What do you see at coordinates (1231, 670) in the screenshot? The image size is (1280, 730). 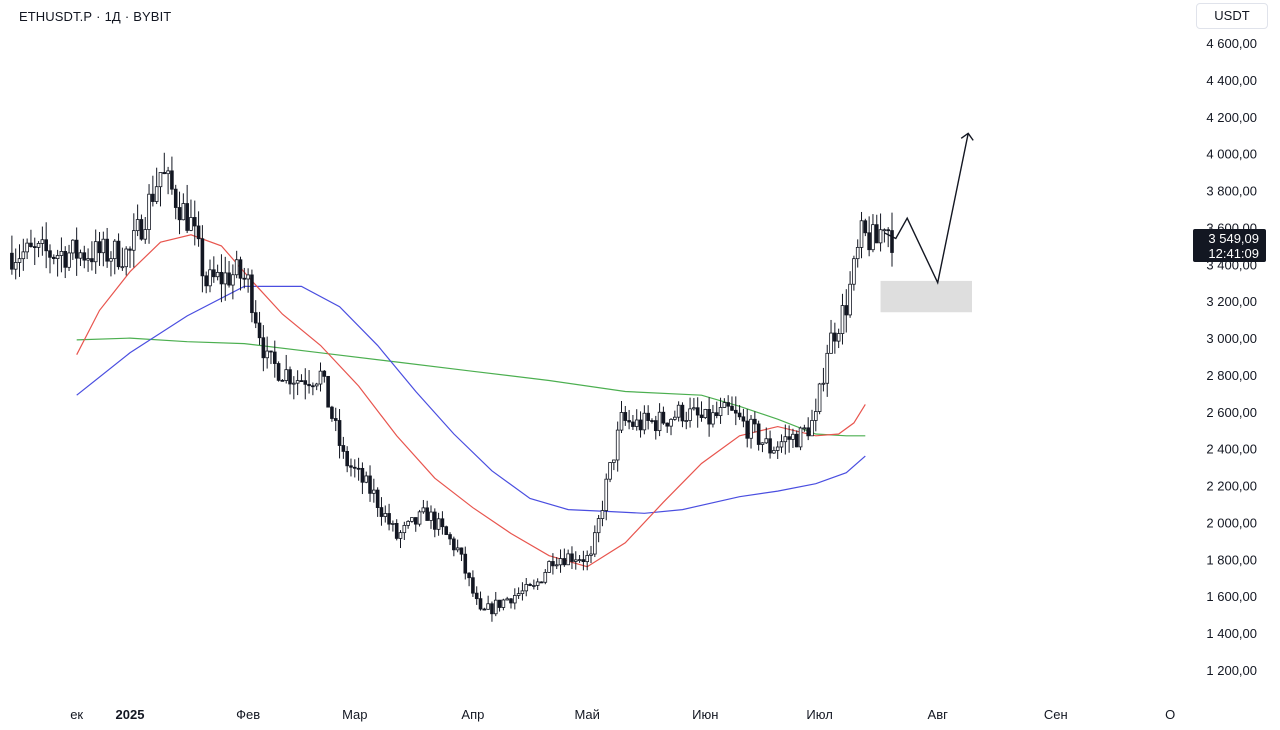 I see `y-tick-label: 1 200,00` at bounding box center [1231, 670].